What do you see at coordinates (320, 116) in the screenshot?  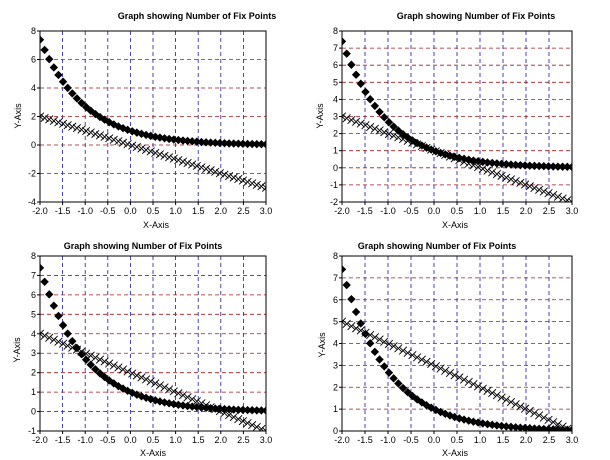 I see `y-axis-label: Y-Axis` at bounding box center [320, 116].